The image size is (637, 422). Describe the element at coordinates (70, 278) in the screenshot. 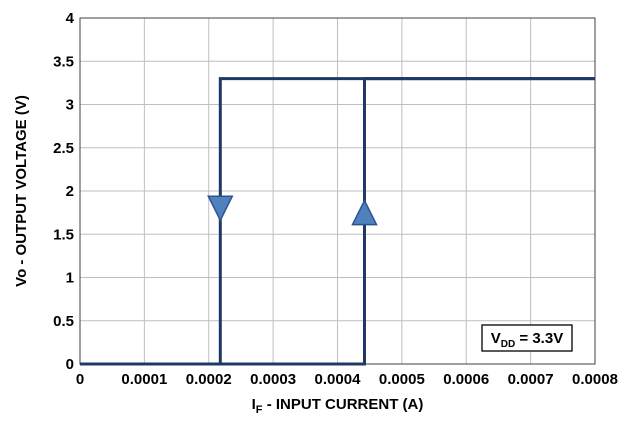

I see `y-tick-label: 1` at that location.